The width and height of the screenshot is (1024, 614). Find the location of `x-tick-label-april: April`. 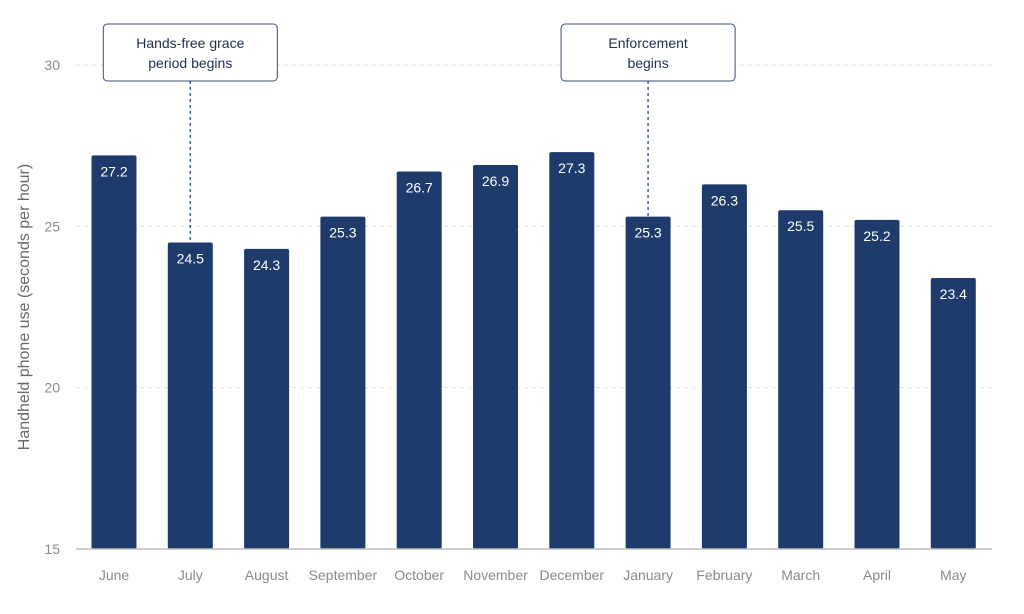

x-tick-label-april: April is located at coordinates (877, 575).